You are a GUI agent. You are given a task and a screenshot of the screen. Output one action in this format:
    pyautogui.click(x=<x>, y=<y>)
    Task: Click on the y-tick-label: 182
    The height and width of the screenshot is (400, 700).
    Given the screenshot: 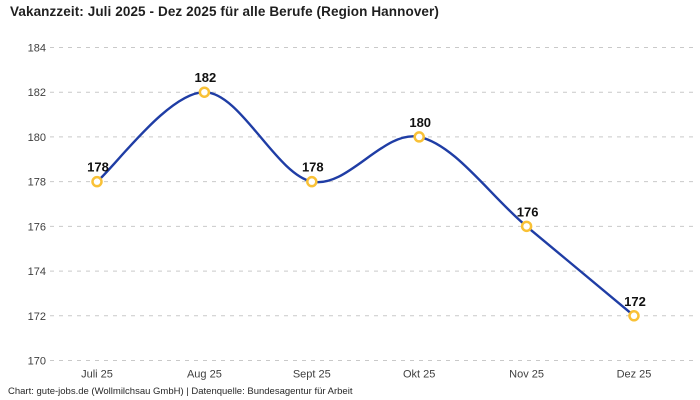 What is the action you would take?
    pyautogui.click(x=37, y=93)
    